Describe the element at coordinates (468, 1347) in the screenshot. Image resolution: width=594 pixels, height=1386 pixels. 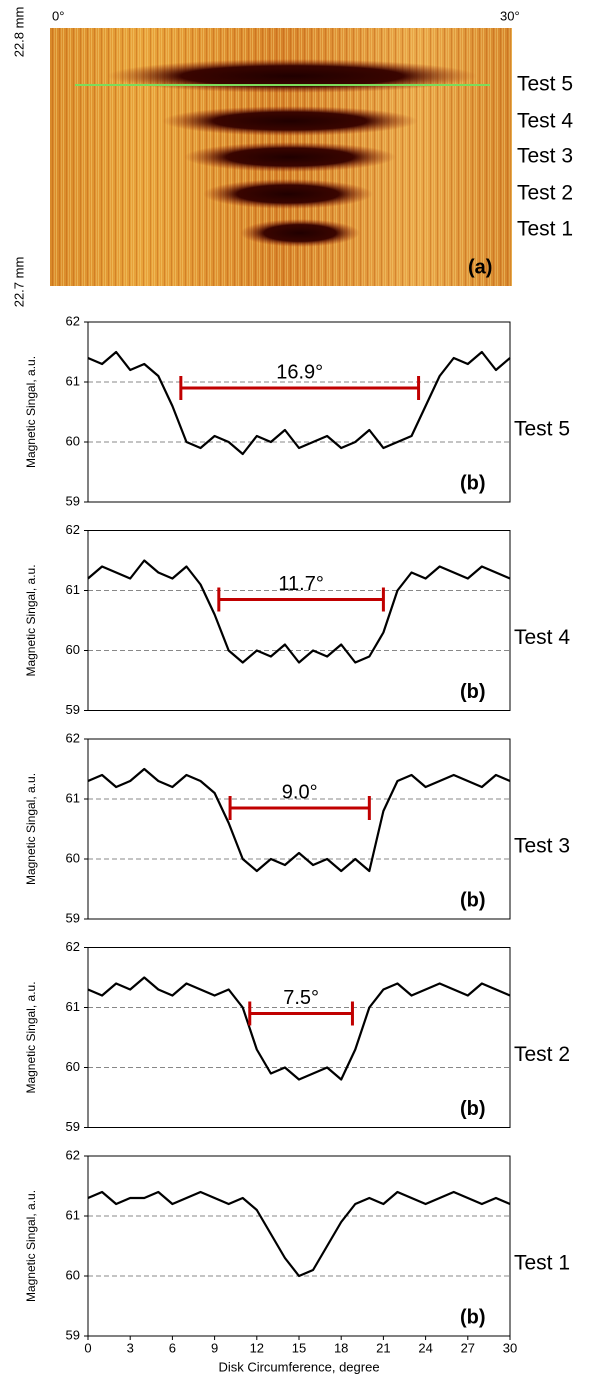
I see `x-tick-label: 27` at that location.